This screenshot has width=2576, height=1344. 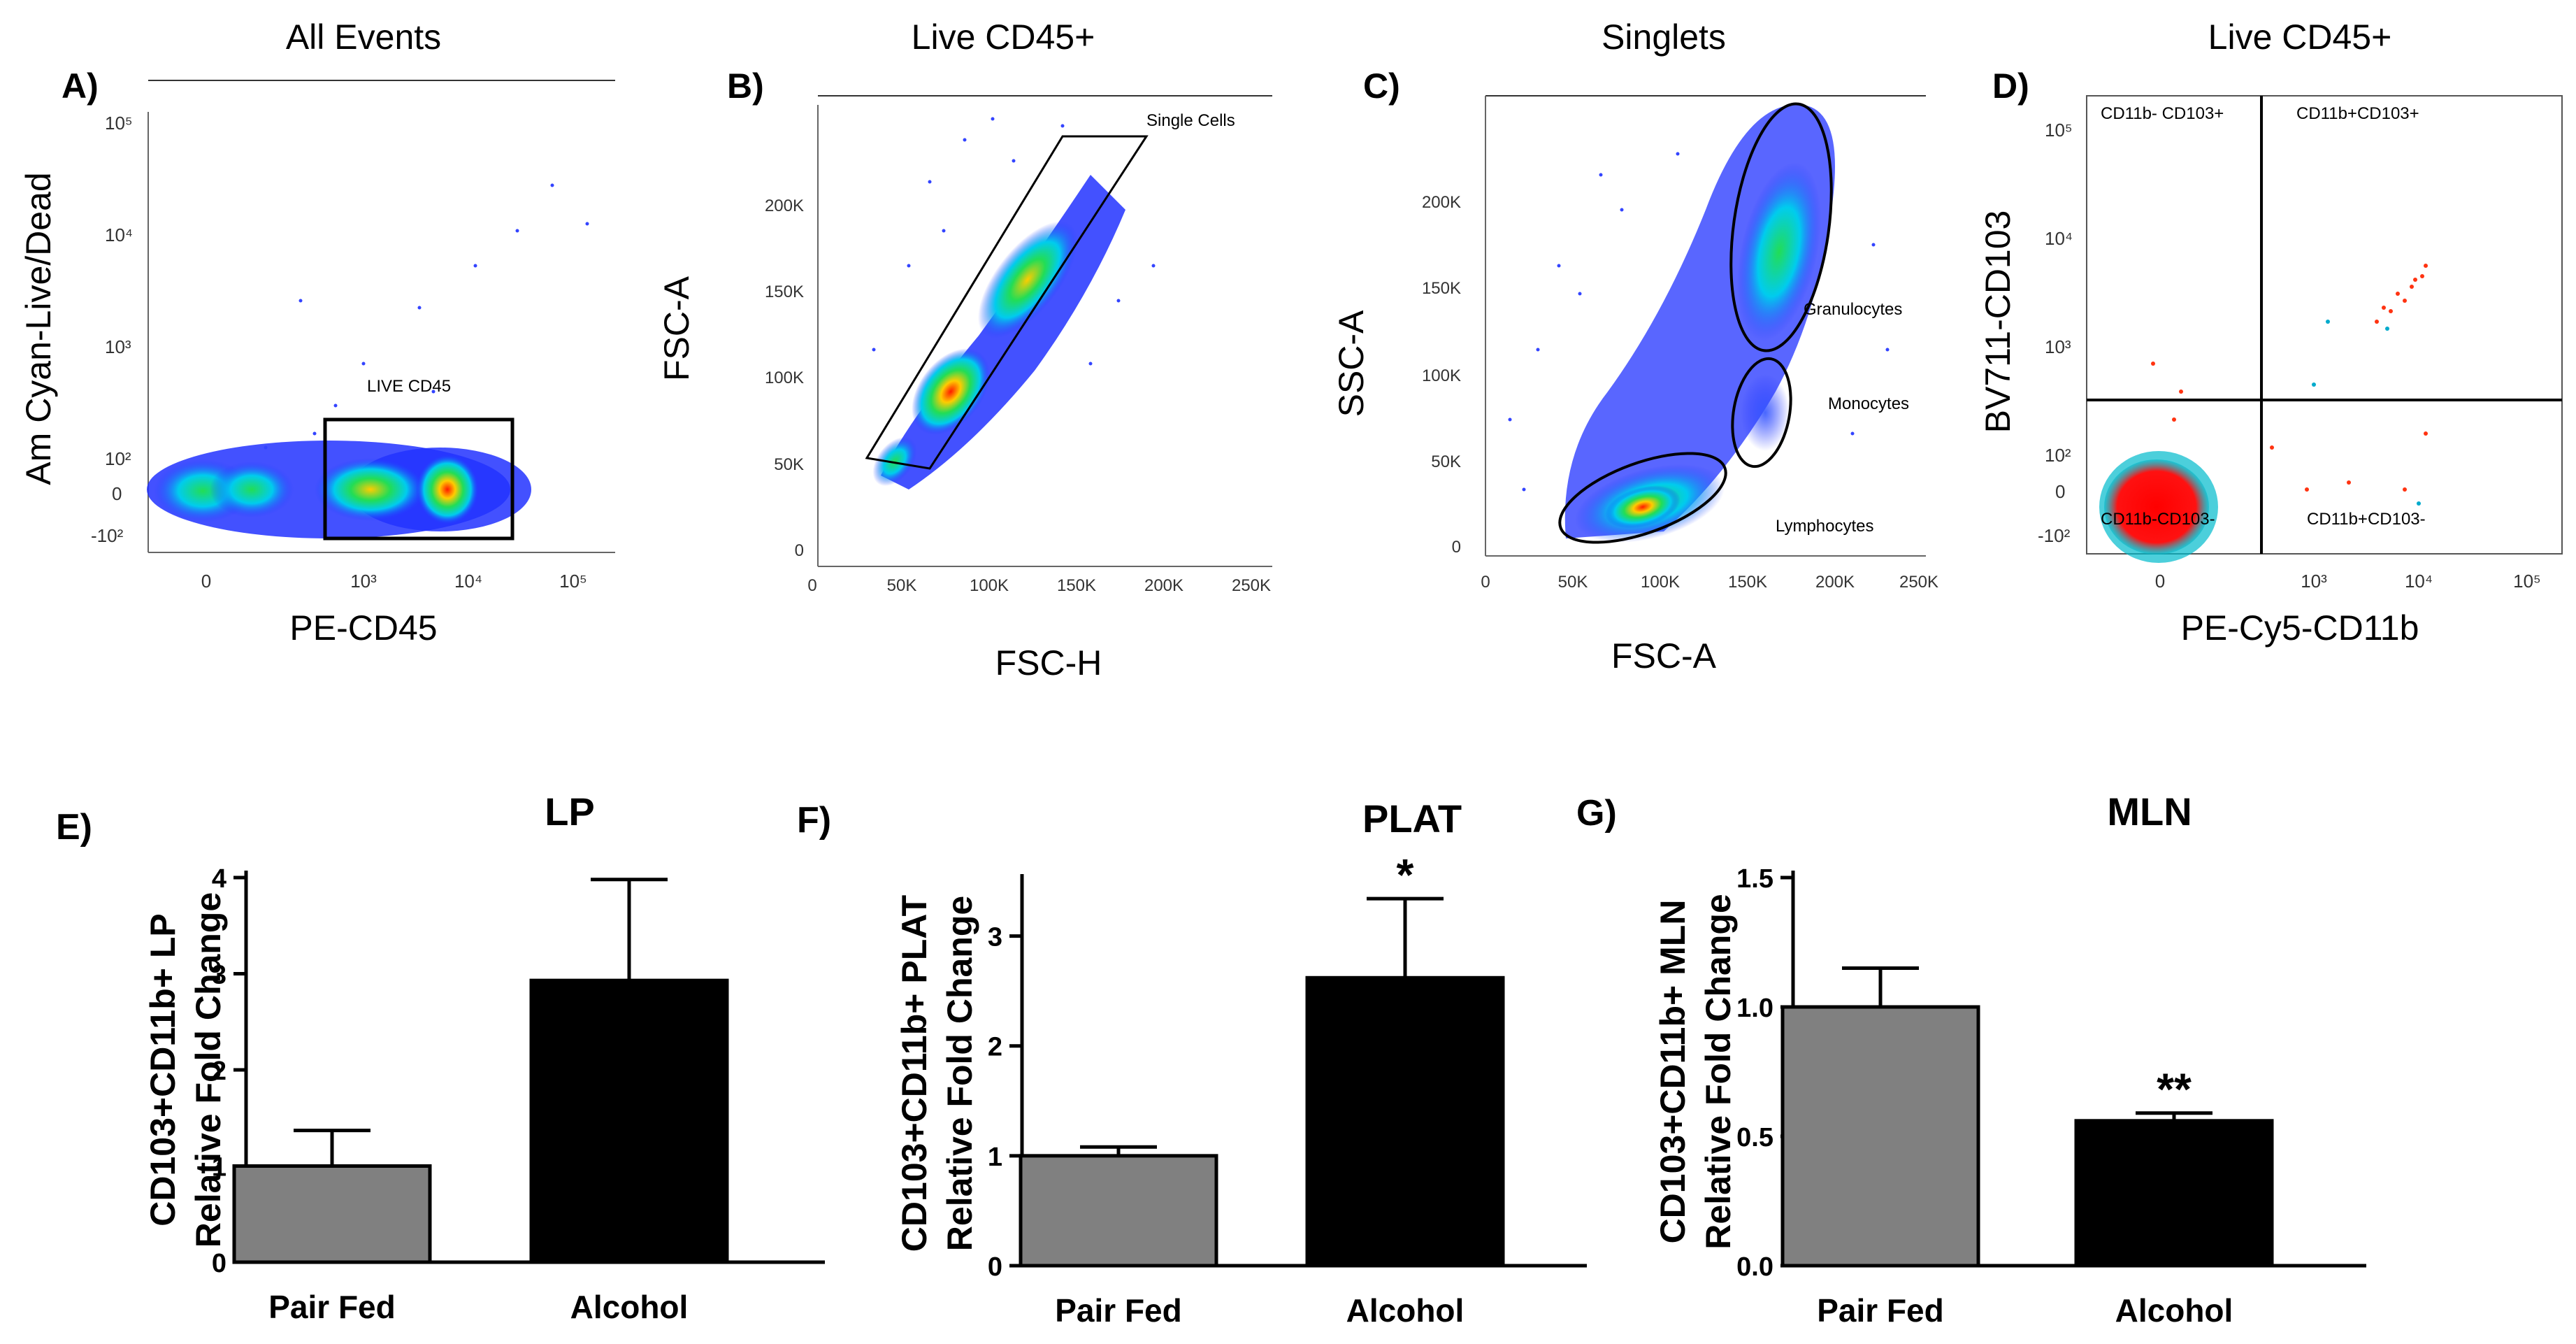 I want to click on panel-label: G), so click(x=1596, y=813).